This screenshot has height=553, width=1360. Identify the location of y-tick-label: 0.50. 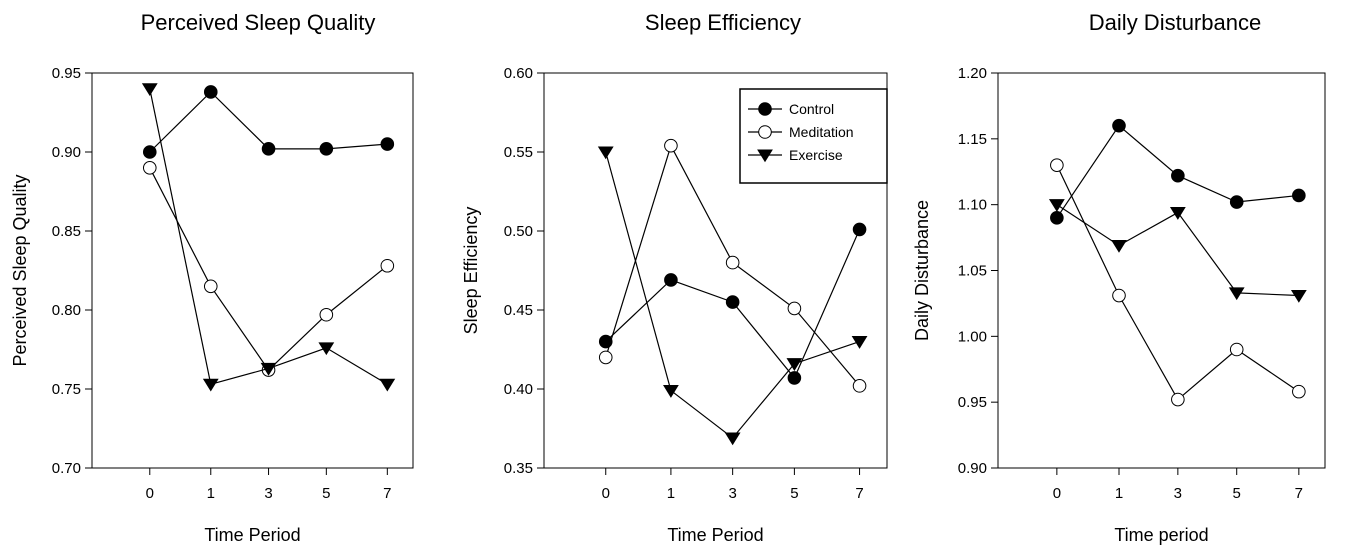
(518, 231).